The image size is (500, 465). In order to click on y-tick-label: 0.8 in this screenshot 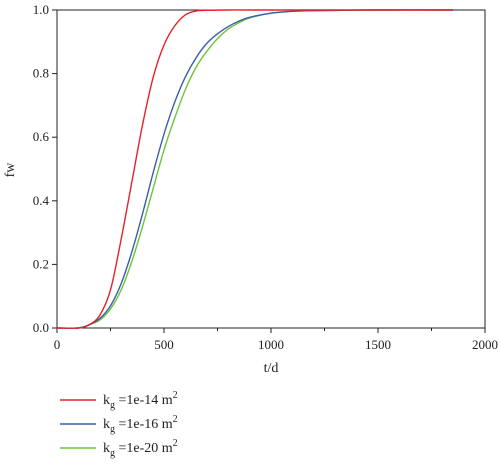, I will do `click(41, 73)`.